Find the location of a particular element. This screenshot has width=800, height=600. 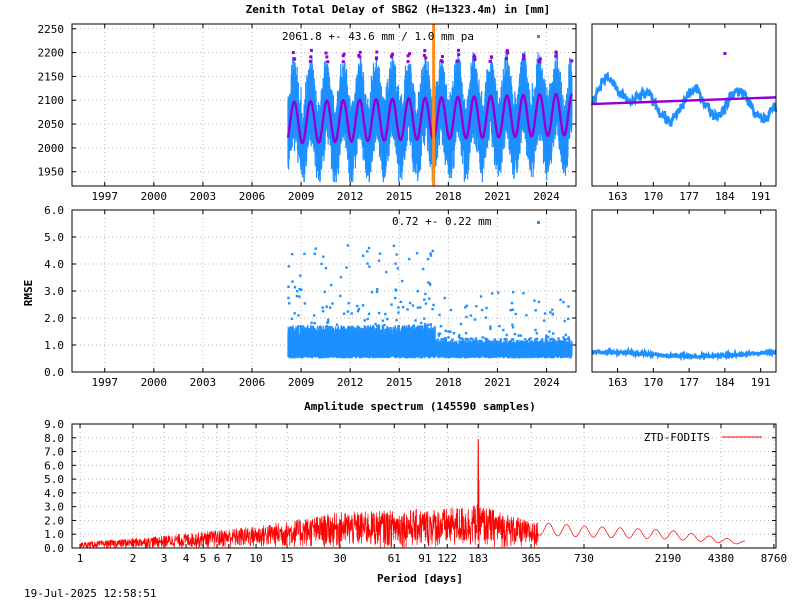

x-tick-label: 2006 is located at coordinates (252, 196).